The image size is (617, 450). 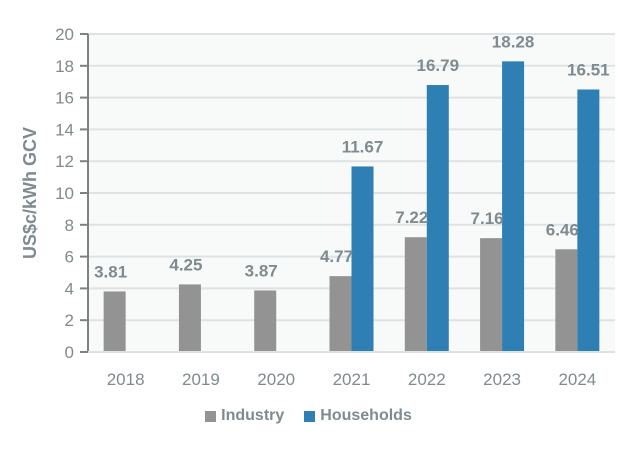 What do you see at coordinates (562, 229) in the screenshot?
I see `data-label-industry: 6.46` at bounding box center [562, 229].